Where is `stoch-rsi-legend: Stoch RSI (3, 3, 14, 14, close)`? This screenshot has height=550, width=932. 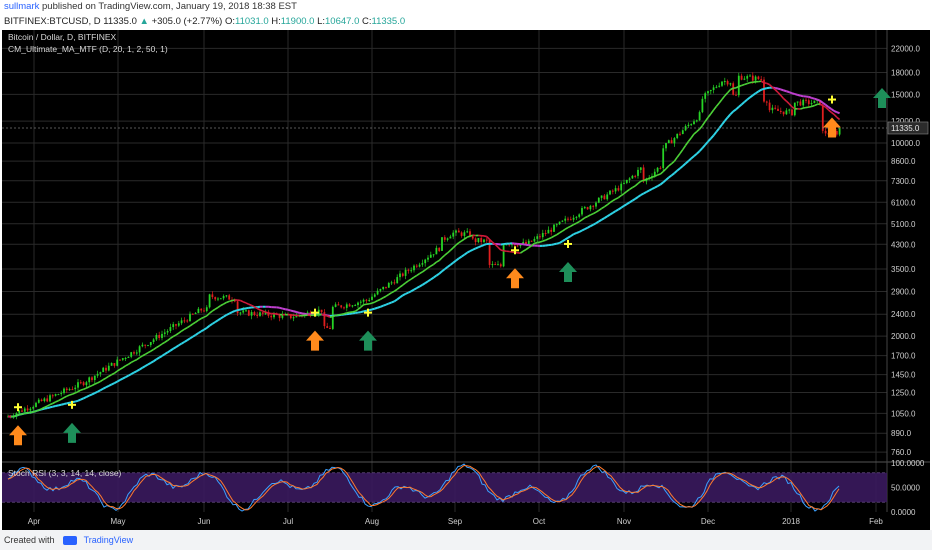 stoch-rsi-legend: Stoch RSI (3, 3, 14, 14, close) is located at coordinates (65, 473).